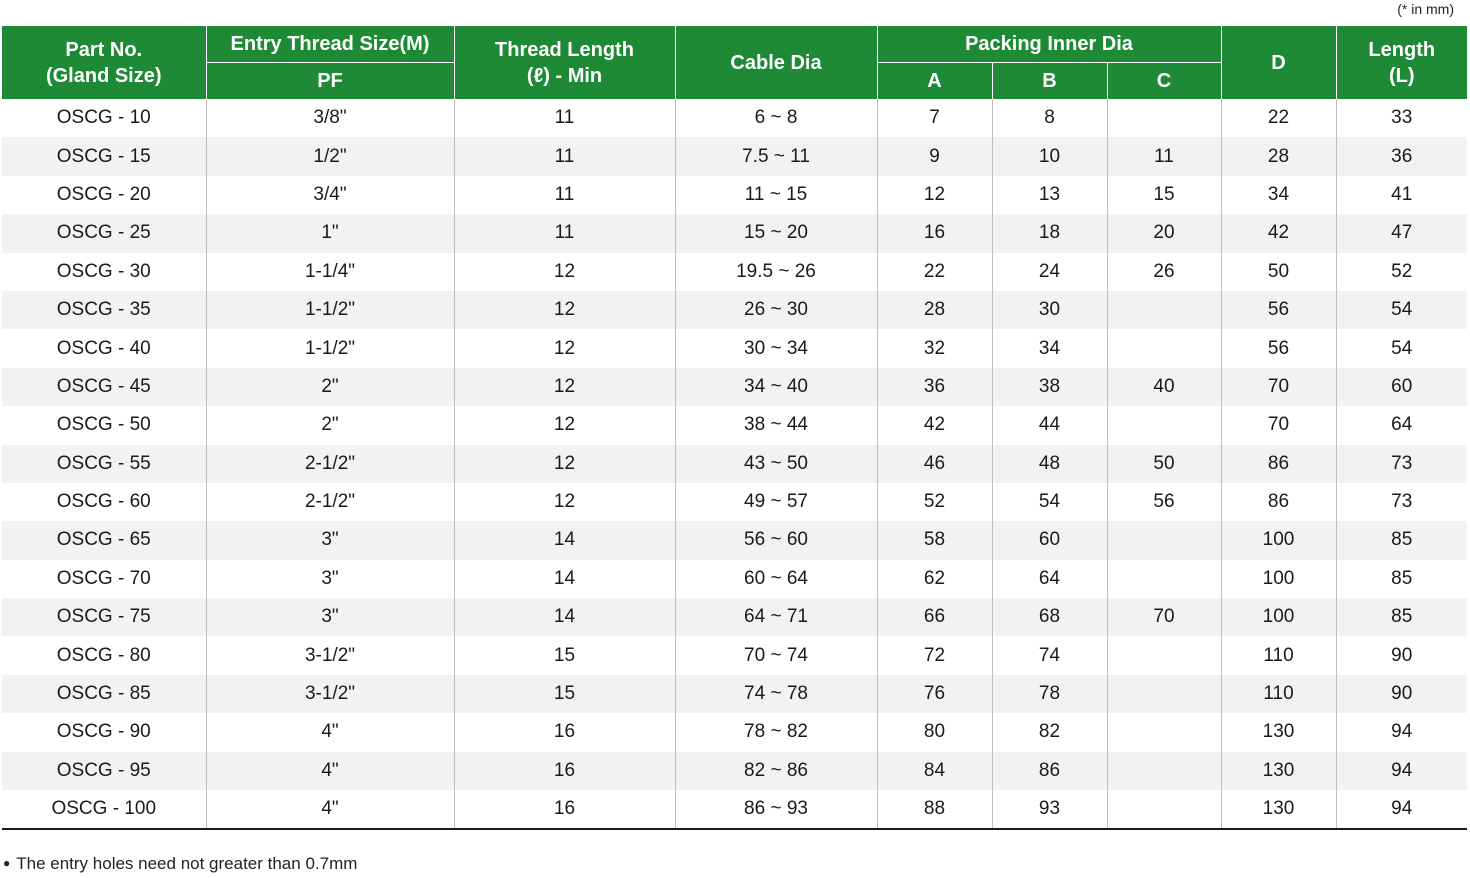 This screenshot has width=1470, height=878. I want to click on table-row: OSCG - 25 1" 11 15 ~ 20 16 18 20 42 47, so click(734, 233).